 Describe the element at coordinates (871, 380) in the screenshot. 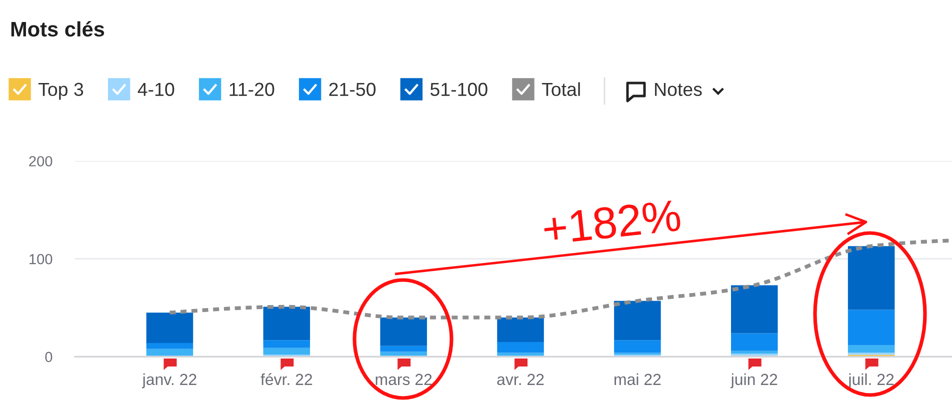

I see `x-tick-label: juil. 22` at that location.